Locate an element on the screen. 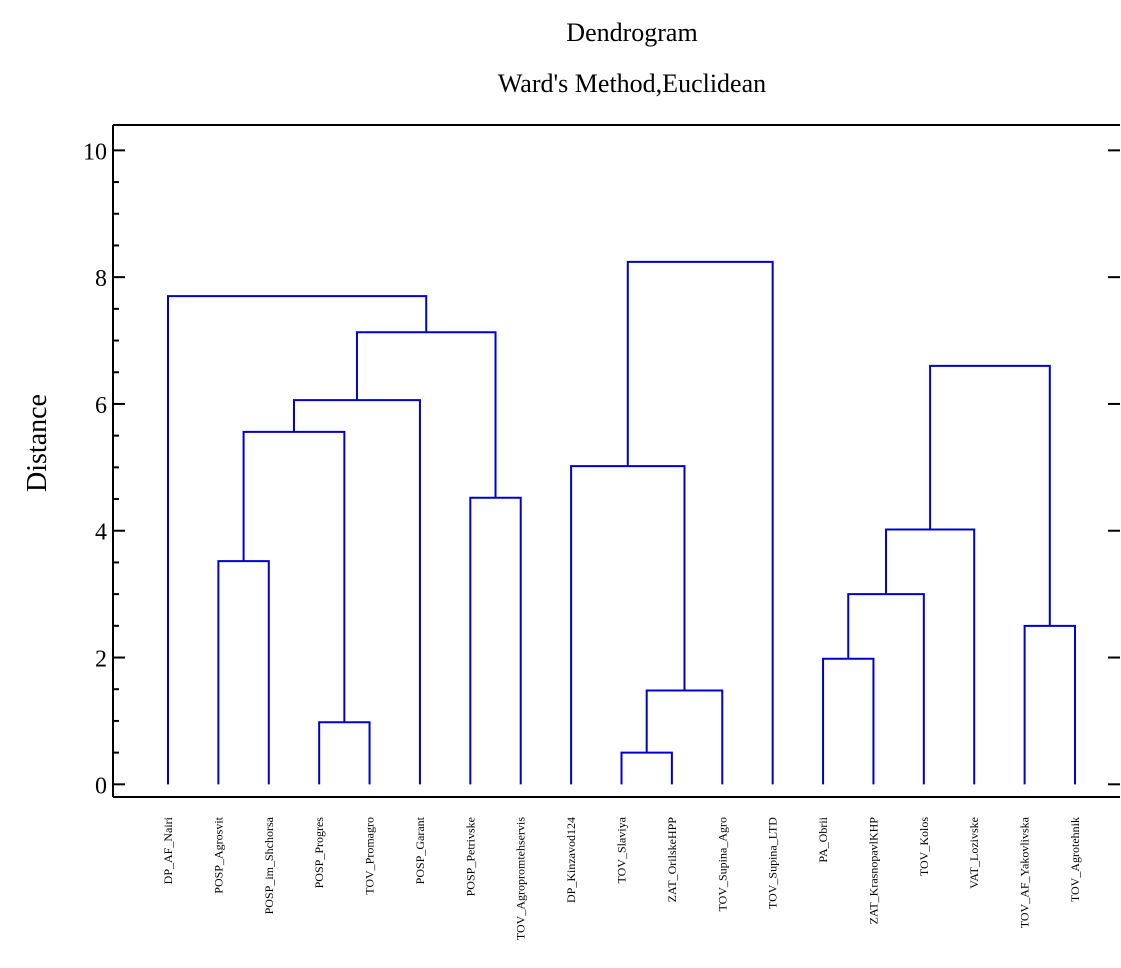 The height and width of the screenshot is (968, 1121). leaf-label: TOV_Agropromtehservis is located at coordinates (521, 878).